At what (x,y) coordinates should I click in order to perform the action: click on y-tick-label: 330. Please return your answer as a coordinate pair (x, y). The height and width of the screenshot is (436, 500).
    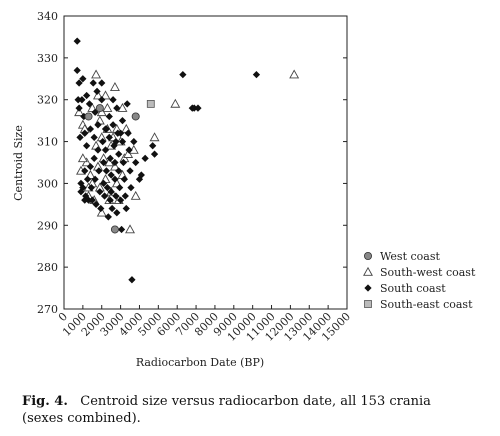
    Looking at the image, I should click on (47, 58).